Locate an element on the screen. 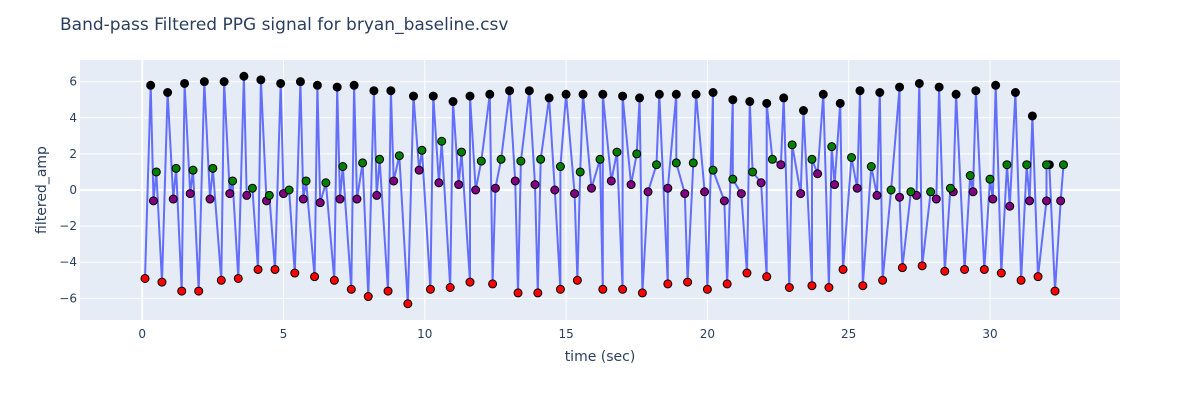 Image resolution: width=1200 pixels, height=400 pixels. x-tick-label: 0 is located at coordinates (142, 334).